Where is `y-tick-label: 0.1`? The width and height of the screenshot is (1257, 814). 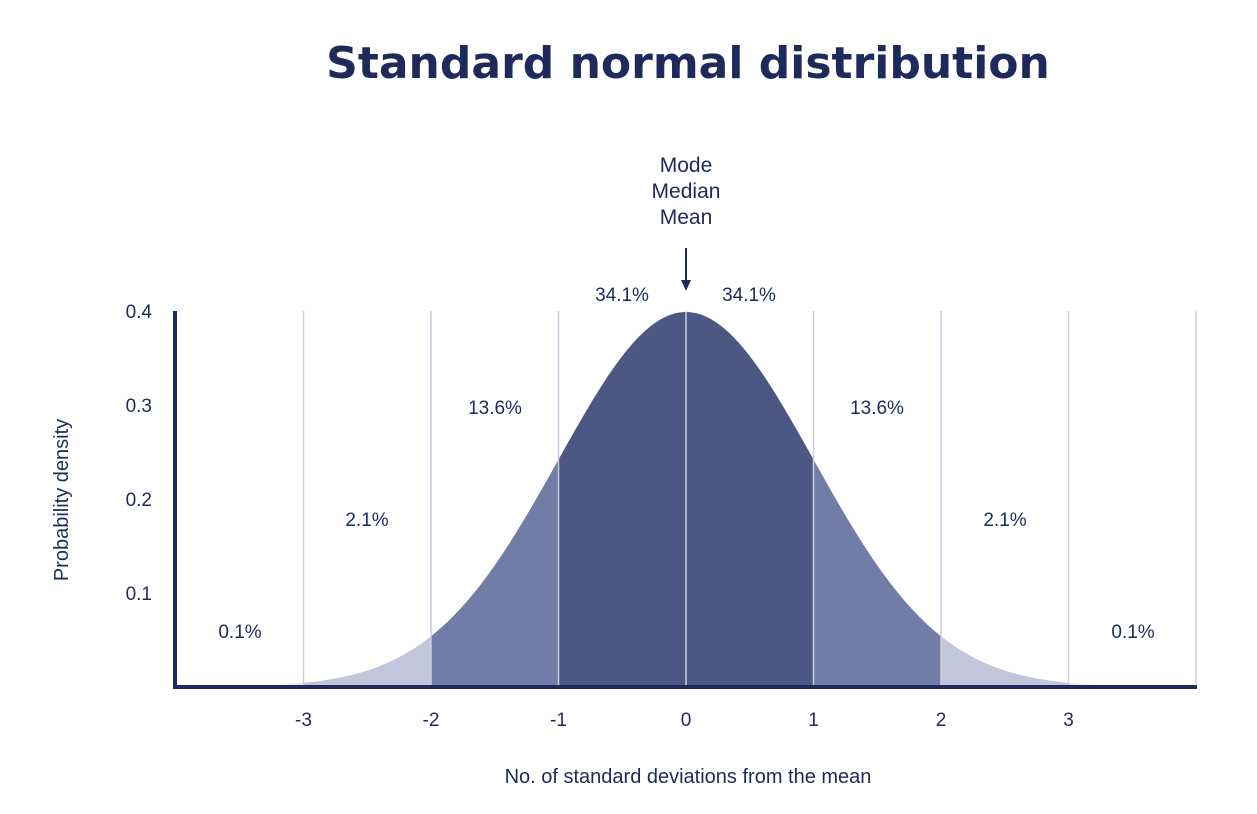
y-tick-label: 0.1 is located at coordinates (139, 594).